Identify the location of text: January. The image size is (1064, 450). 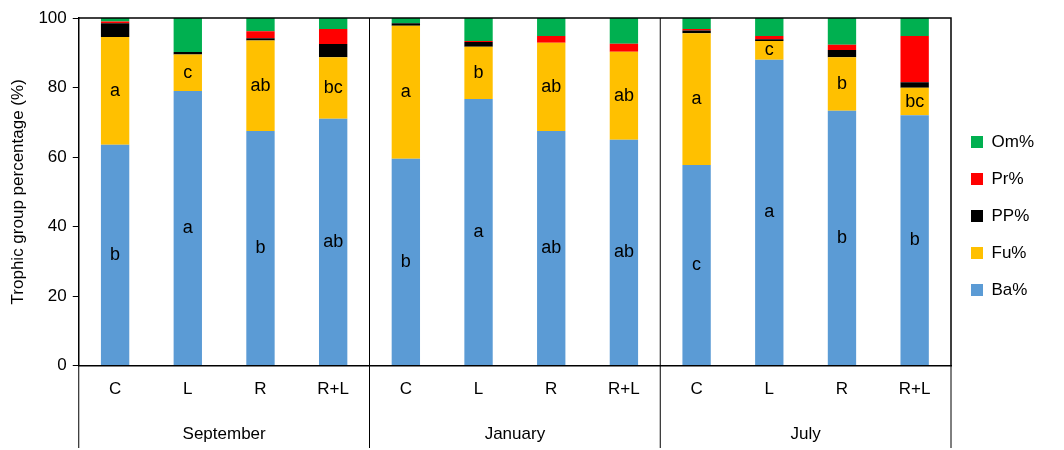
(515, 433).